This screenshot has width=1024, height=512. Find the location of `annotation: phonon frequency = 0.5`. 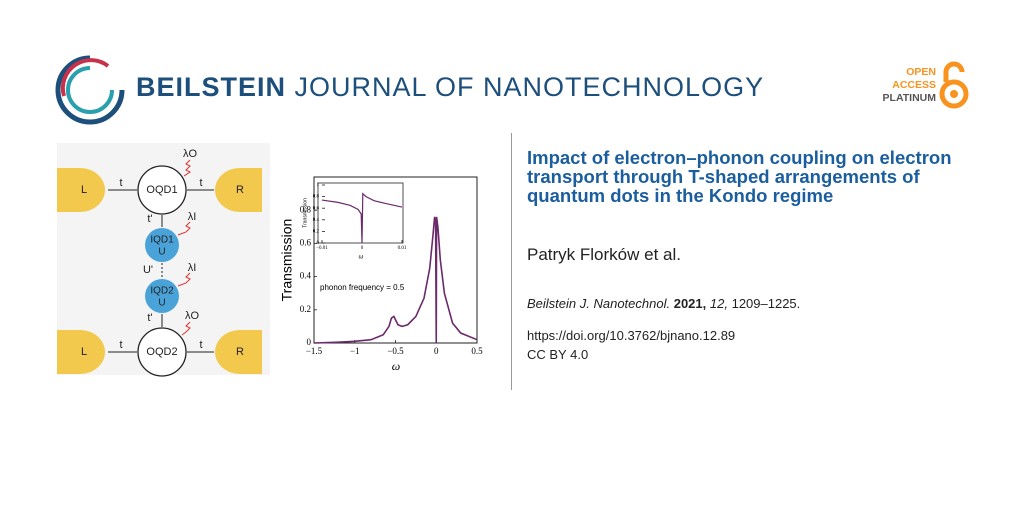

annotation: phonon frequency = 0.5 is located at coordinates (362, 287).